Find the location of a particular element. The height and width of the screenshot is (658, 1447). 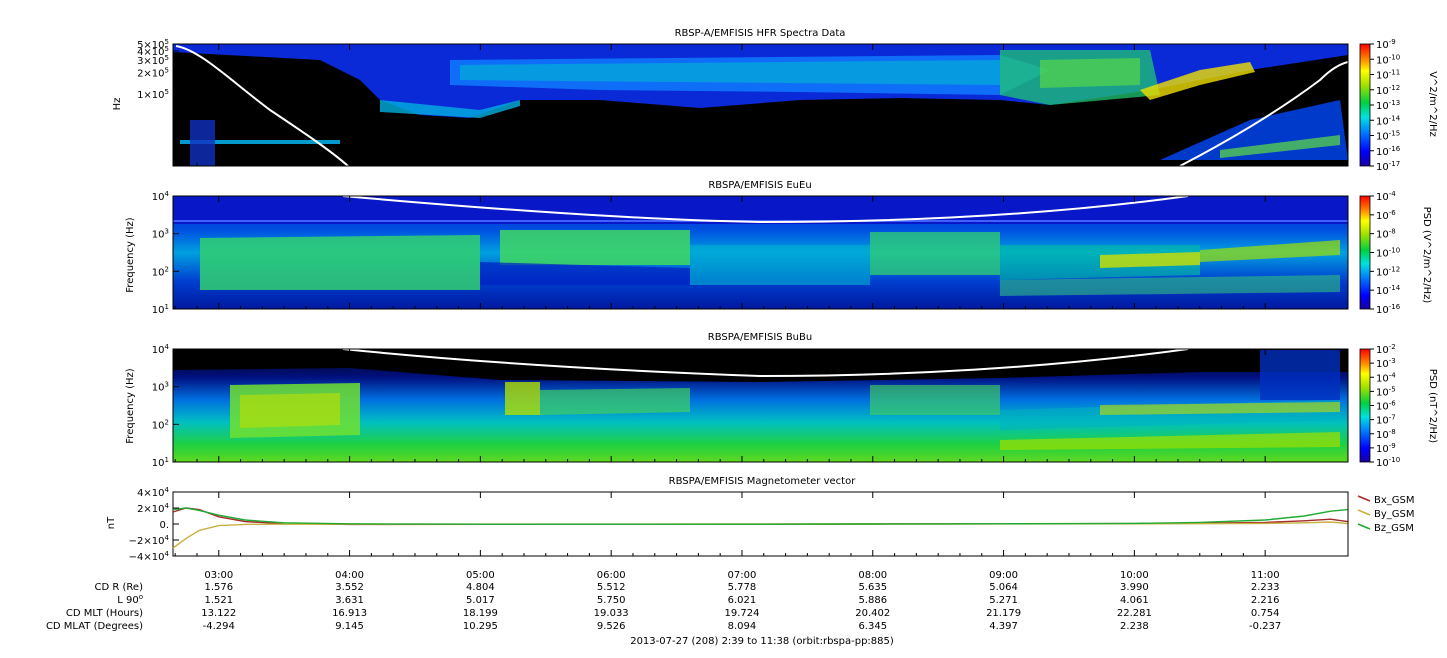

hfr-cbtick-label: 10-16 is located at coordinates (1388, 151).